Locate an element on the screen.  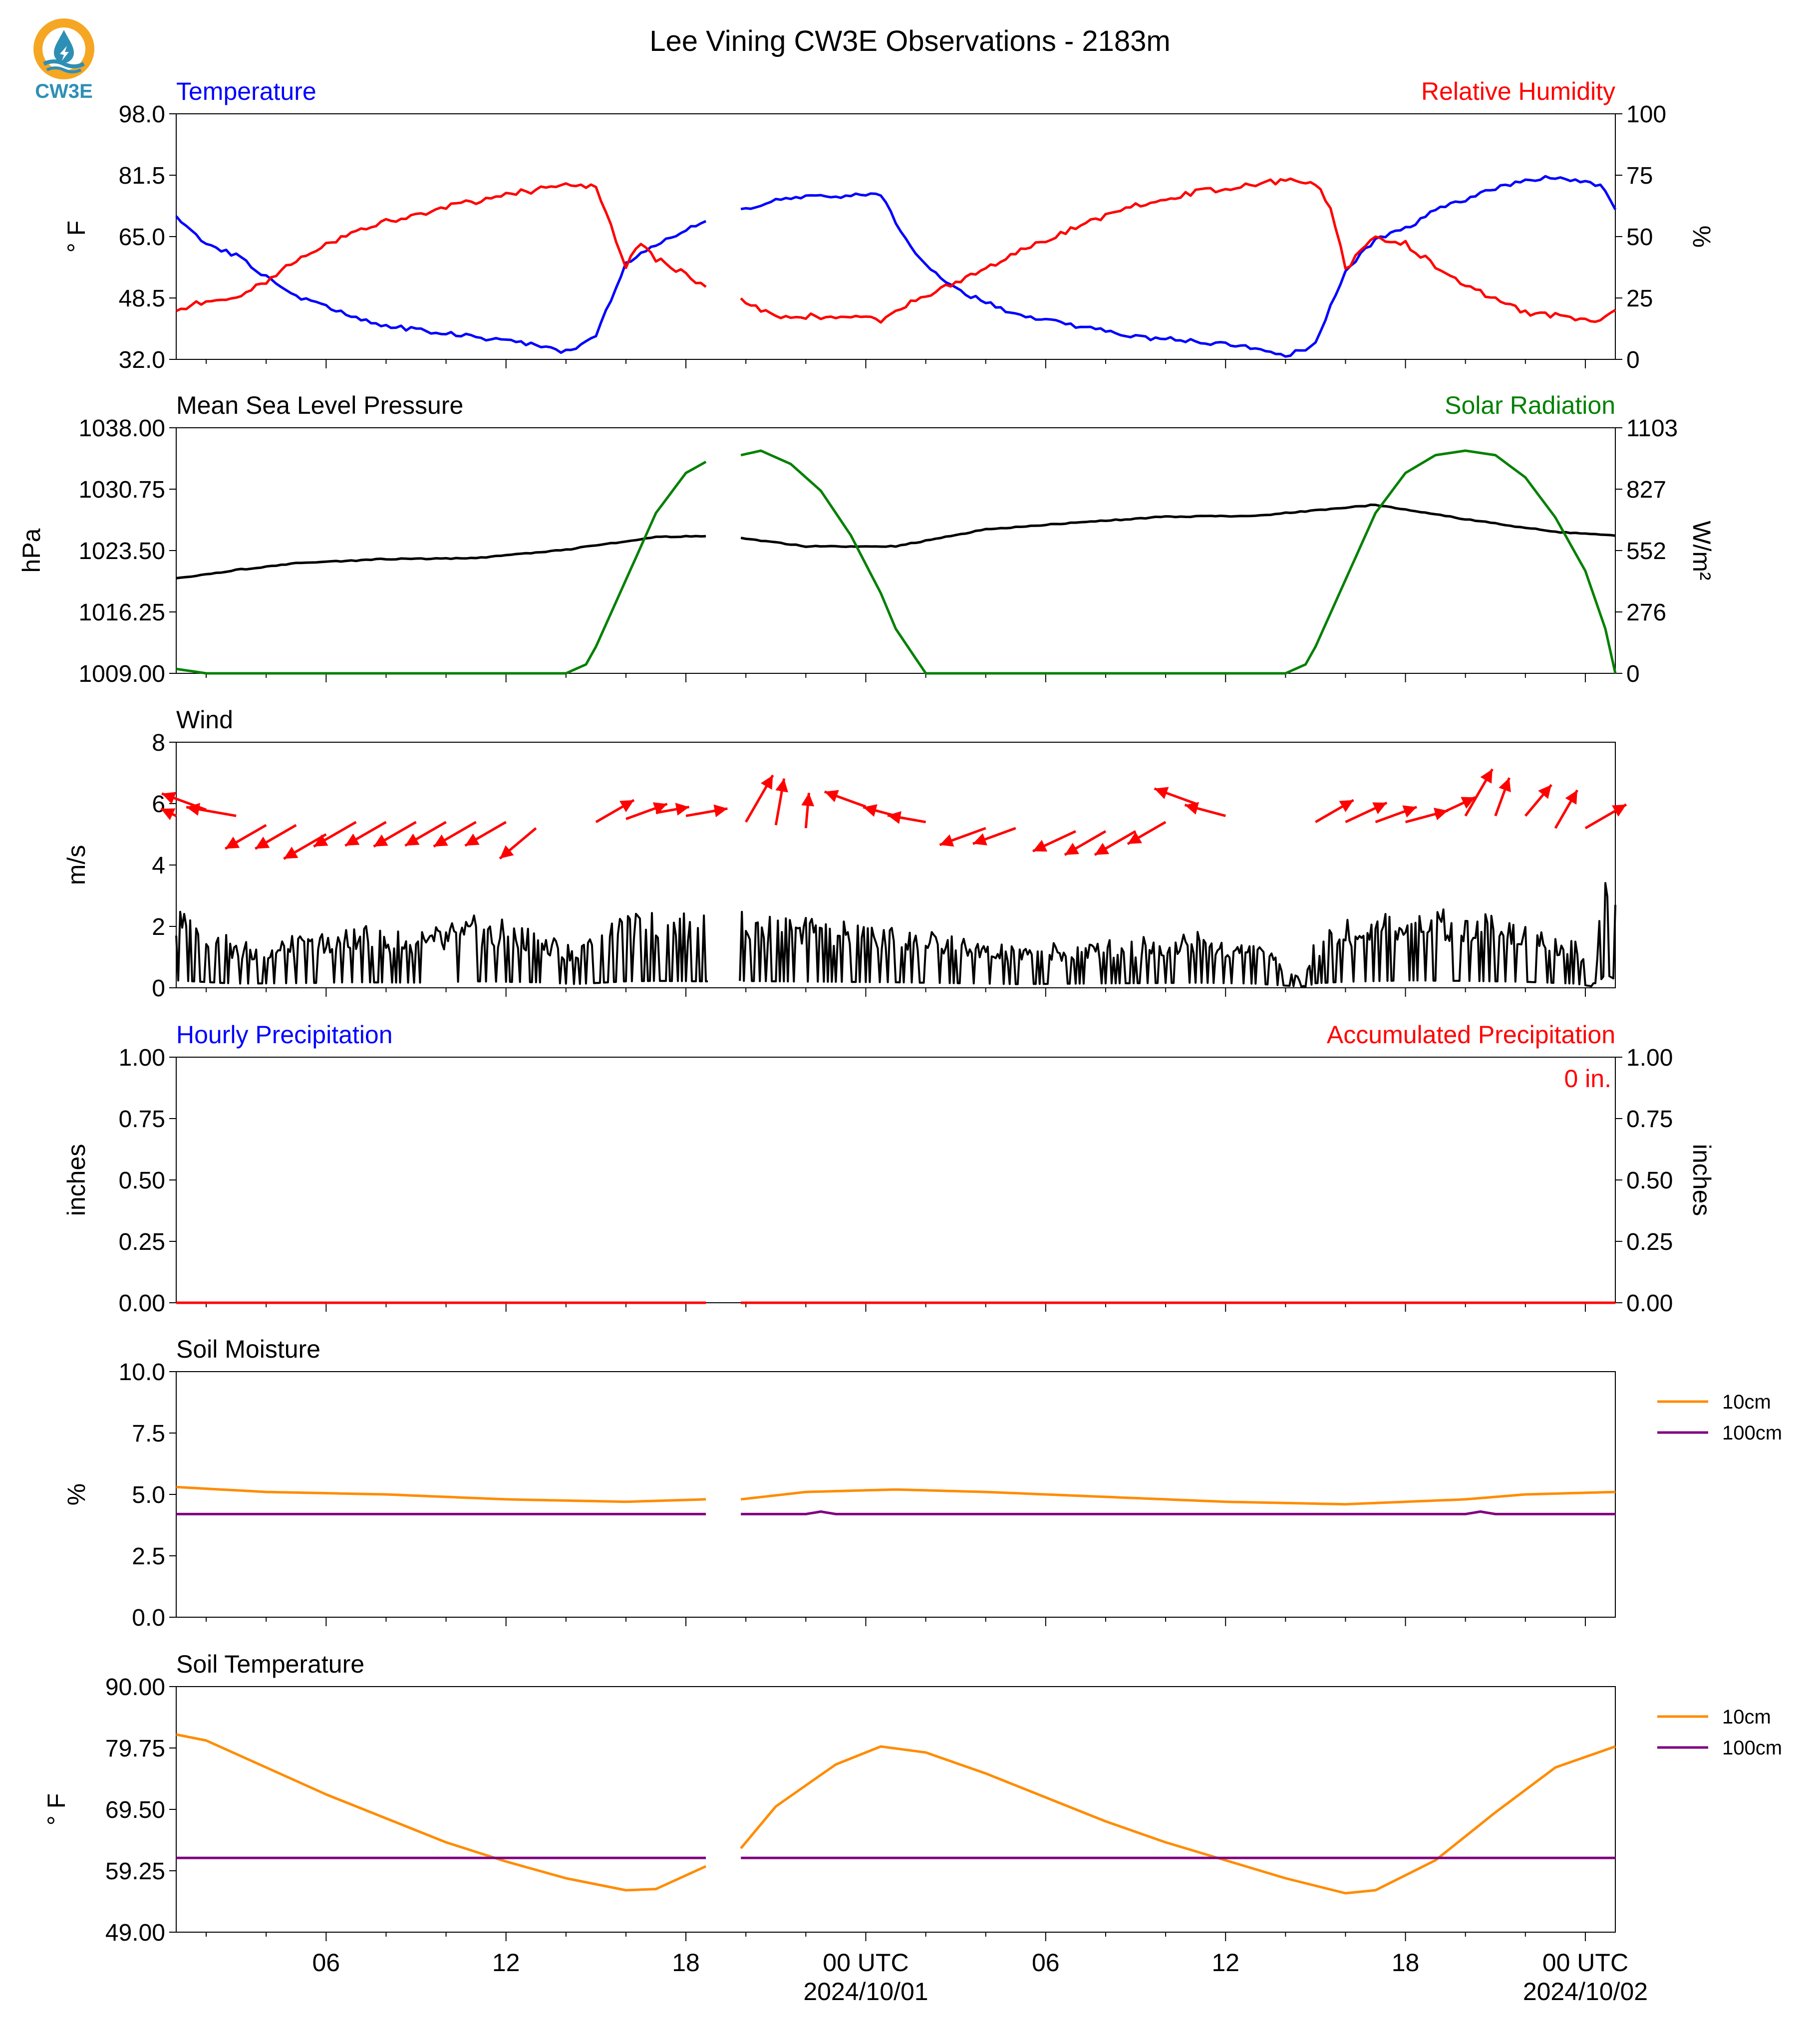
panel-title-left: Mean Sea Level Pressure is located at coordinates (319, 405).